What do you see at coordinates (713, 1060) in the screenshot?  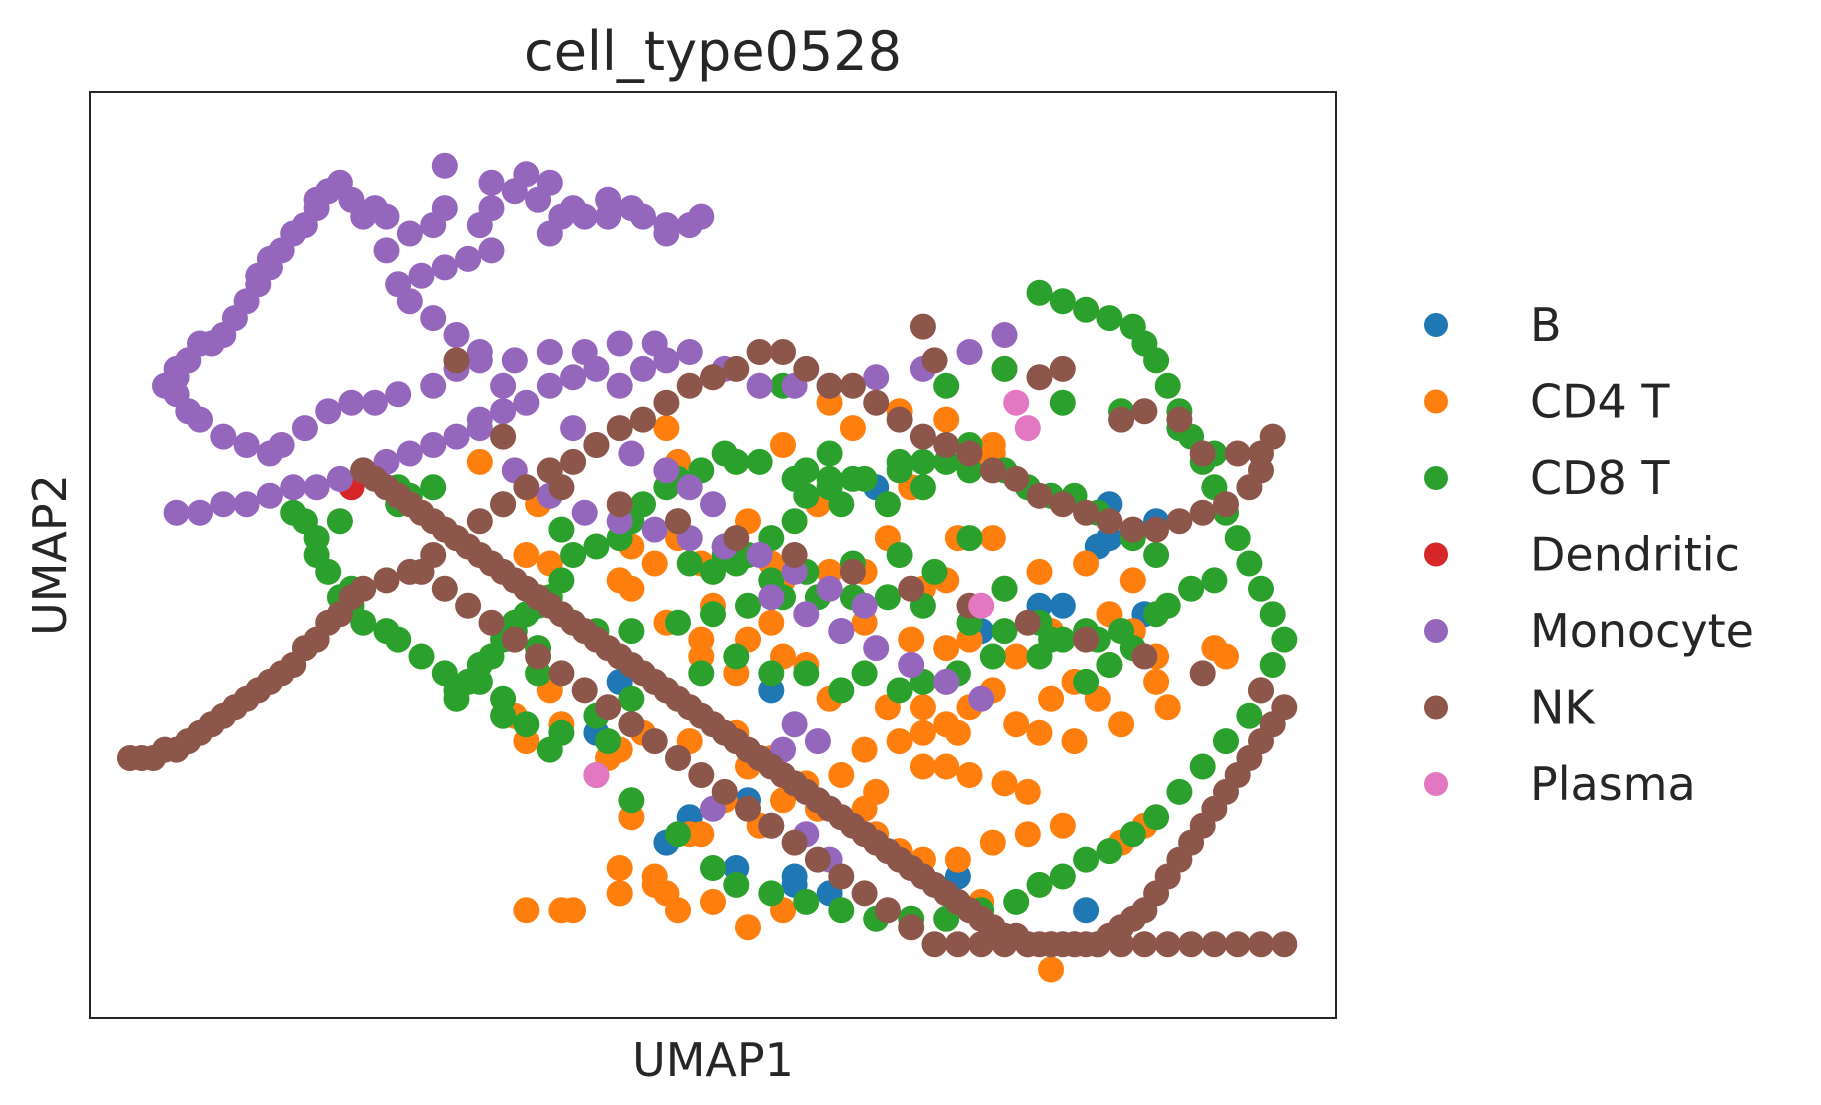 I see `x-axis-label: UMAP1` at bounding box center [713, 1060].